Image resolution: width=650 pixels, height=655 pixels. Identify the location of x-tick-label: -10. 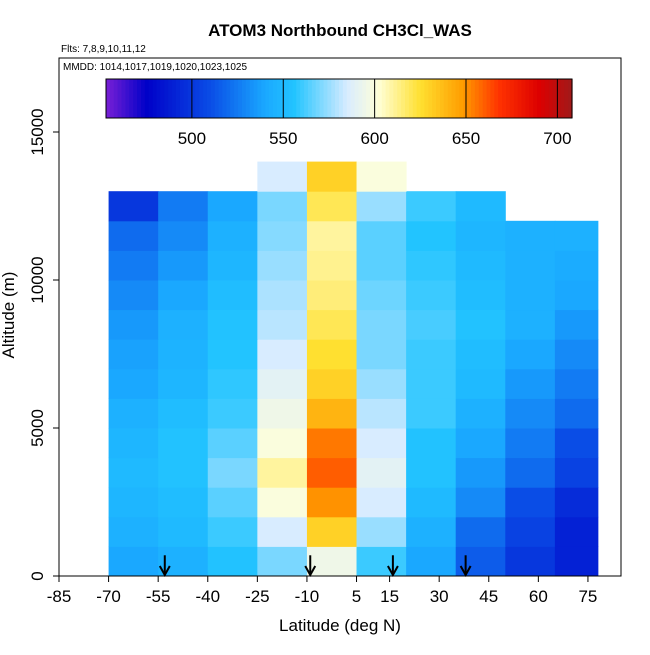
(307, 596).